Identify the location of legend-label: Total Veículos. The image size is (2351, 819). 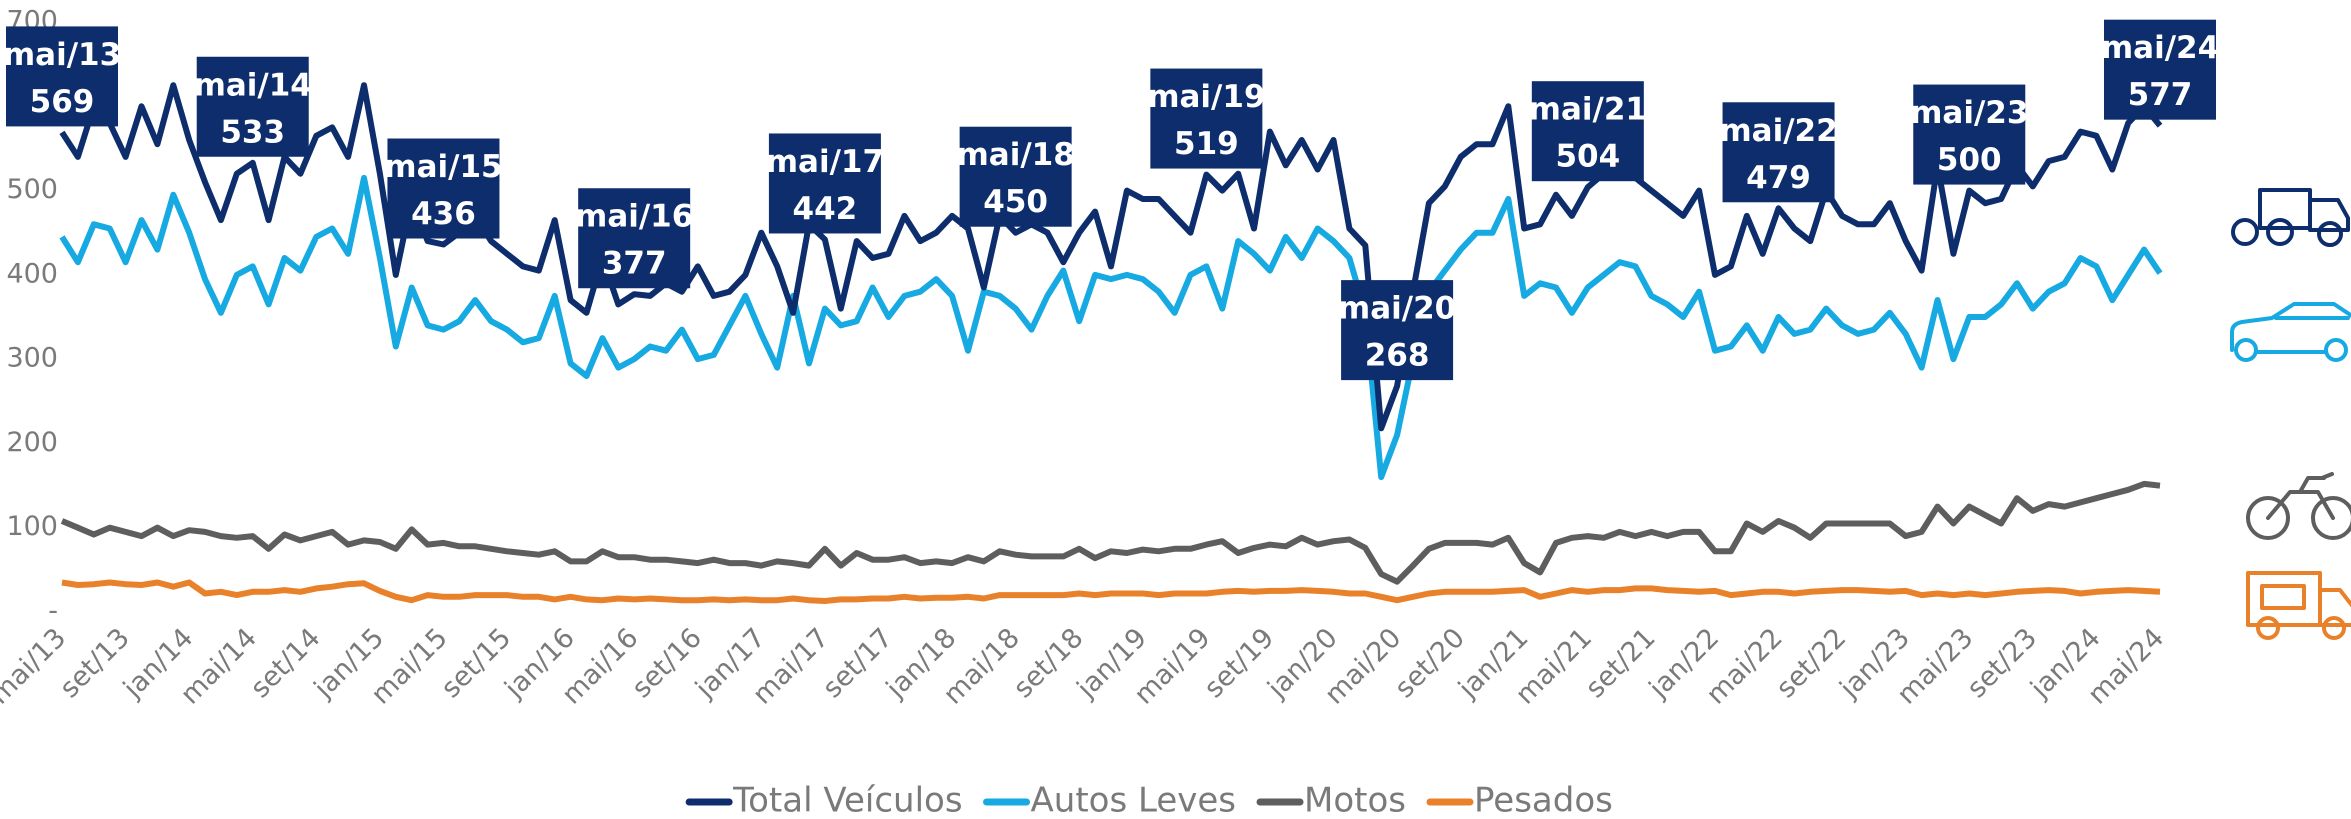
(847, 800).